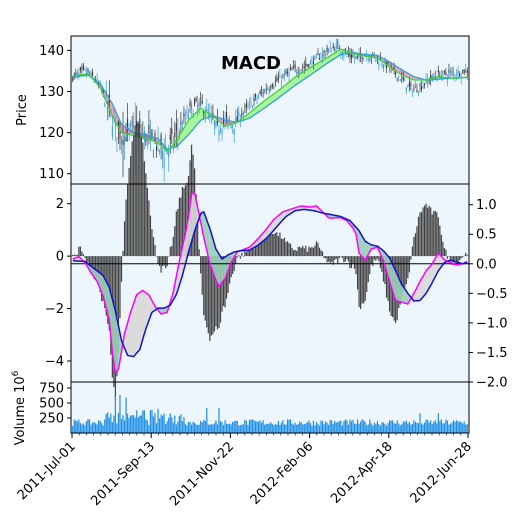 This screenshot has height=525, width=522. What do you see at coordinates (220, 249) in the screenshot?
I see `macd-signal-fill` at bounding box center [220, 249].